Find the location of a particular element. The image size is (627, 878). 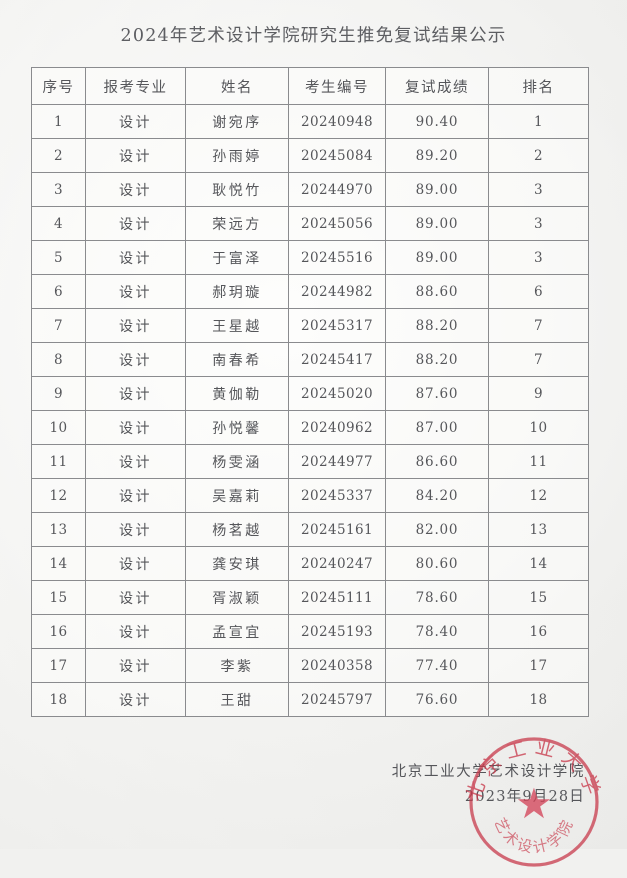

cell-index: 17 is located at coordinates (58, 665).